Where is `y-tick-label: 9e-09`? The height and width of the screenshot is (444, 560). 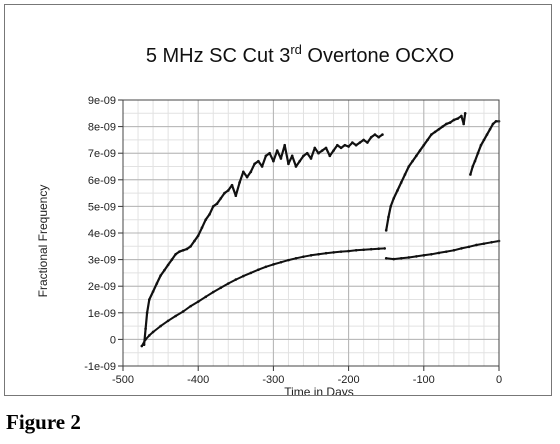
y-tick-label: 9e-09 is located at coordinates (102, 101).